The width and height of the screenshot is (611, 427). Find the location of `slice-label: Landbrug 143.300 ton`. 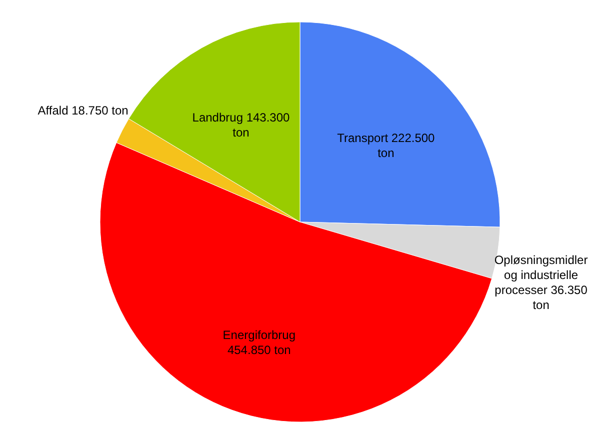

slice-label: Landbrug 143.300 ton is located at coordinates (241, 125).